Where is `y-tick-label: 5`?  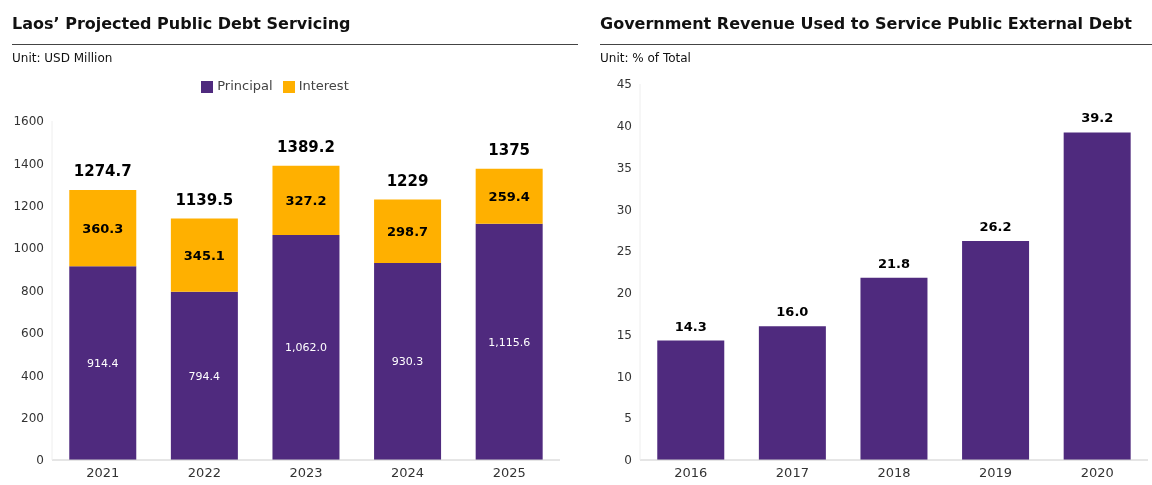
y-tick-label: 5 is located at coordinates (628, 418).